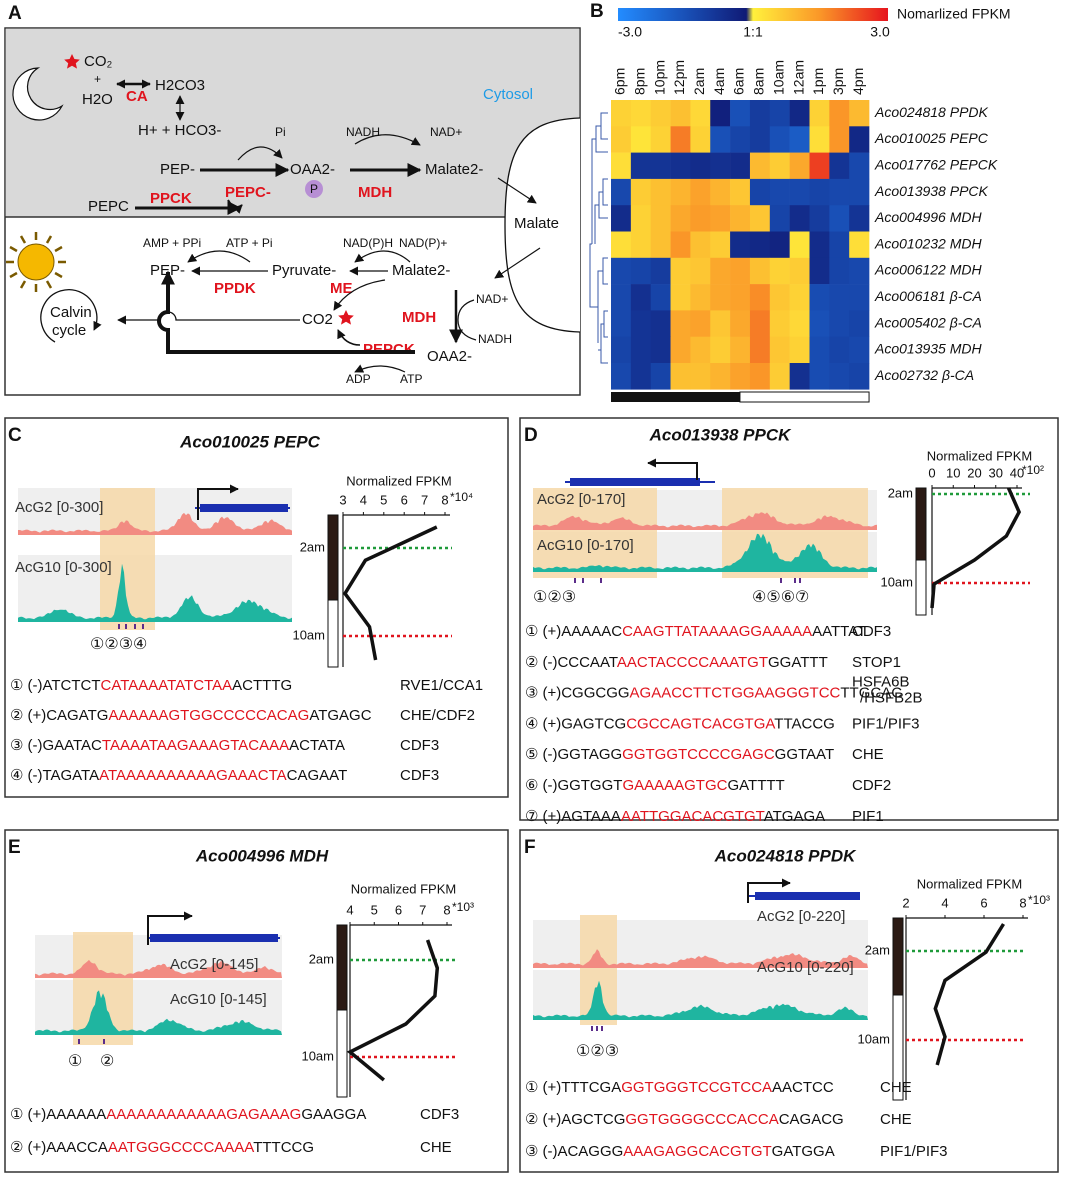  Describe the element at coordinates (675, 816) in the screenshot. I see `motif-line: ⑦ (+)AGTAAAAATTGGACACGTGTATGAGA` at that location.